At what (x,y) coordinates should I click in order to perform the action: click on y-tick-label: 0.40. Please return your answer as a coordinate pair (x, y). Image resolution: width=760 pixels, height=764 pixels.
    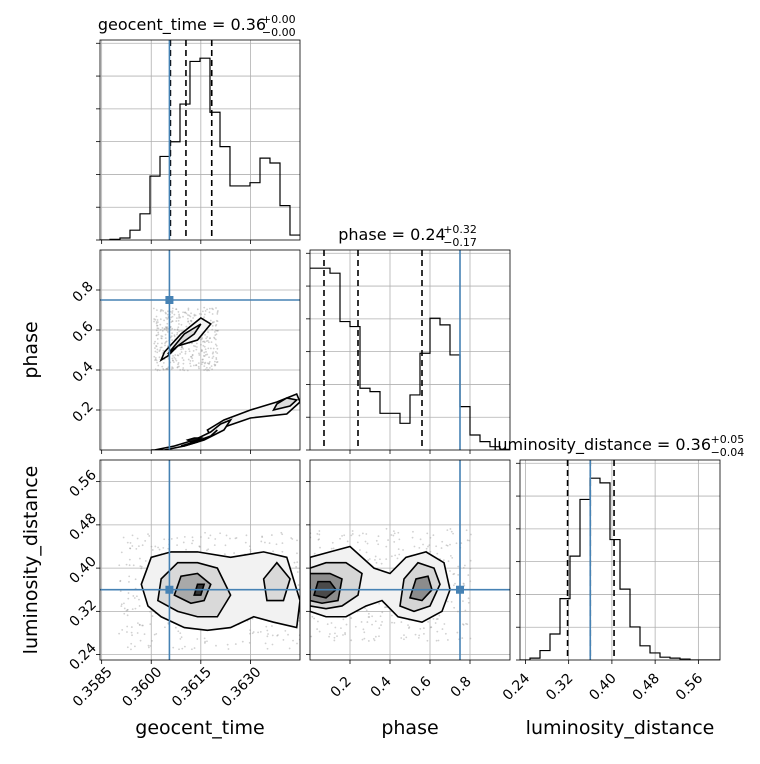
    Looking at the image, I should click on (82, 570).